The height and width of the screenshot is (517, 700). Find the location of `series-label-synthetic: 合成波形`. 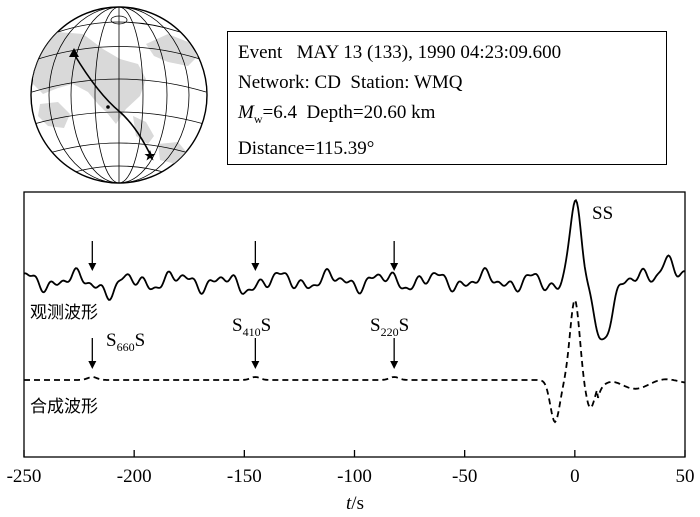

series-label-synthetic: 合成波形 is located at coordinates (64, 407).